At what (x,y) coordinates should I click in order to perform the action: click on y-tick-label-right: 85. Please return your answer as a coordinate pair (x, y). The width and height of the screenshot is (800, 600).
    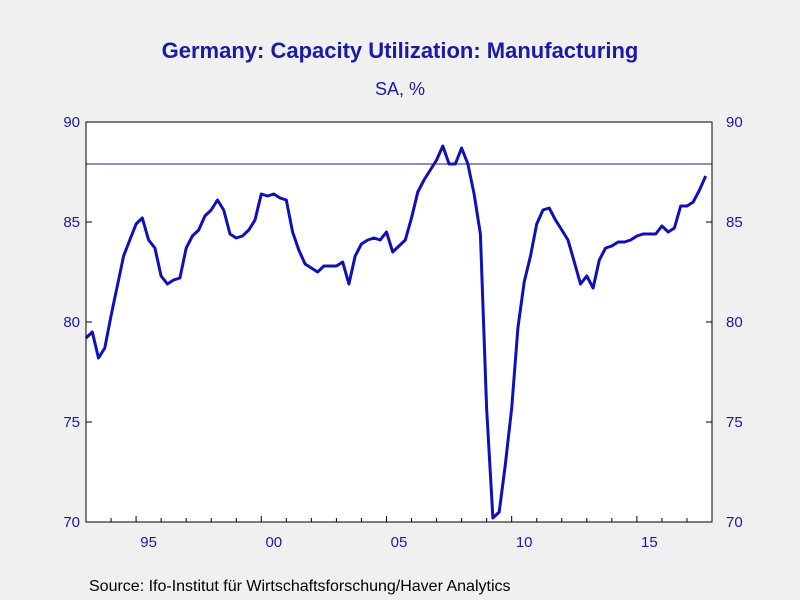
    Looking at the image, I should click on (734, 222).